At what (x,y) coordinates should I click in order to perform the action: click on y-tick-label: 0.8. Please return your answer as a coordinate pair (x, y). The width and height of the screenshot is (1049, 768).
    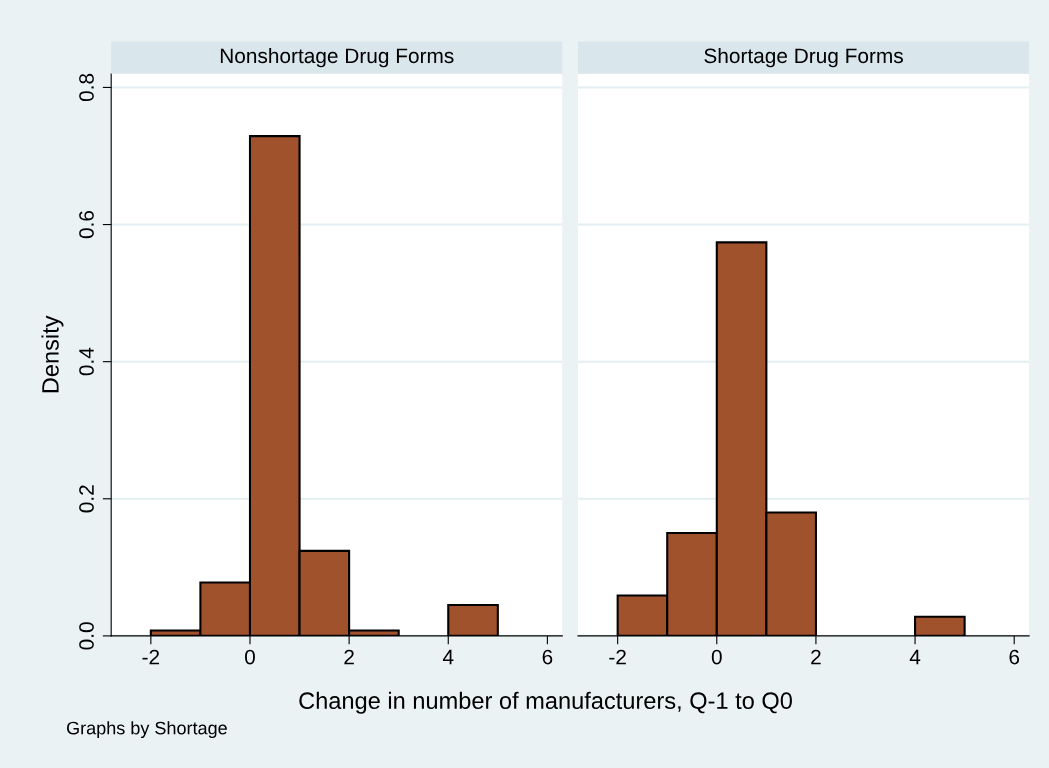
    Looking at the image, I should click on (86, 87).